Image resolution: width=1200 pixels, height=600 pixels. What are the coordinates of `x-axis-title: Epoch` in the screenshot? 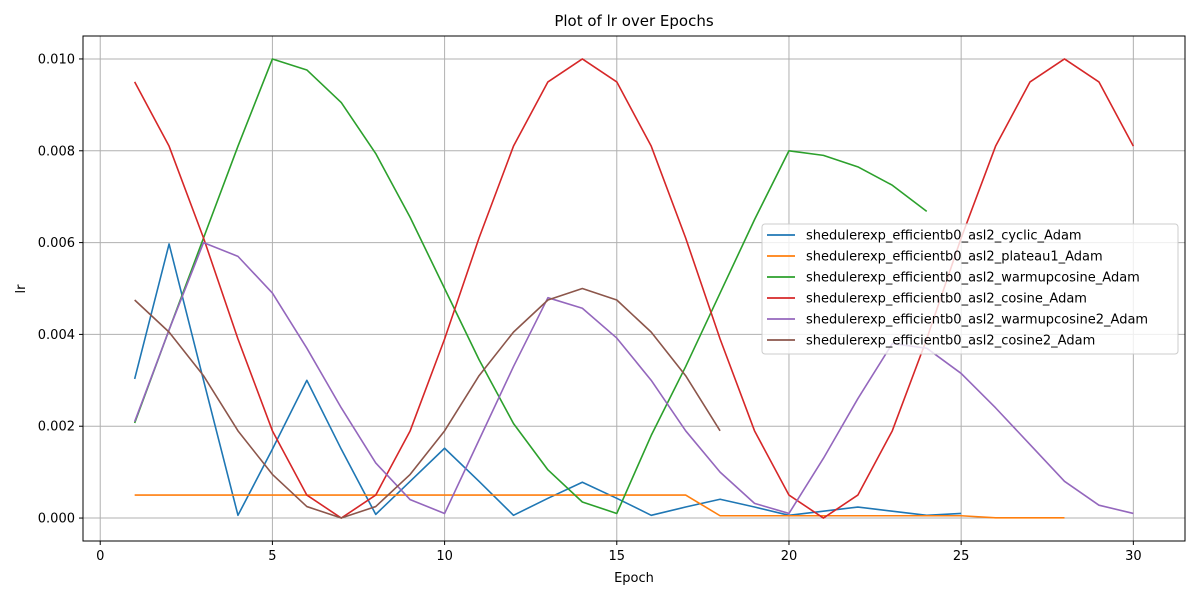 It's located at (634, 578).